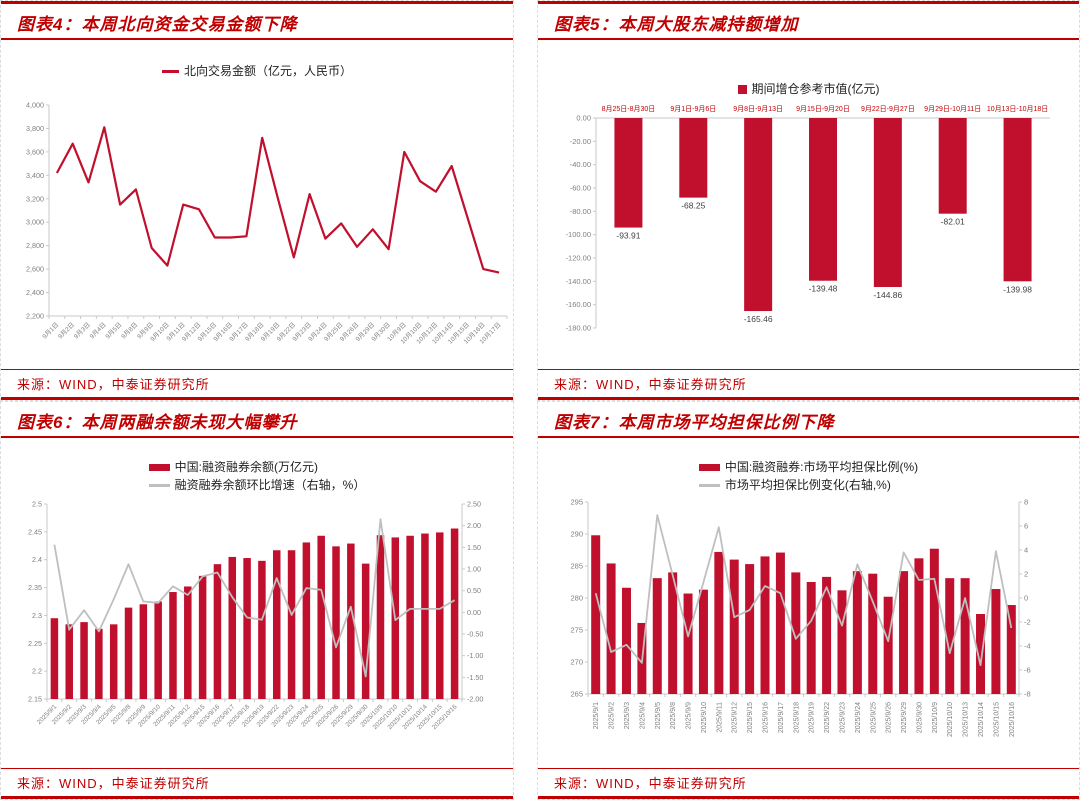 The width and height of the screenshot is (1080, 800). Describe the element at coordinates (267, 71) in the screenshot. I see `legend-label: 北向交易金额（亿元，人民币）` at that location.